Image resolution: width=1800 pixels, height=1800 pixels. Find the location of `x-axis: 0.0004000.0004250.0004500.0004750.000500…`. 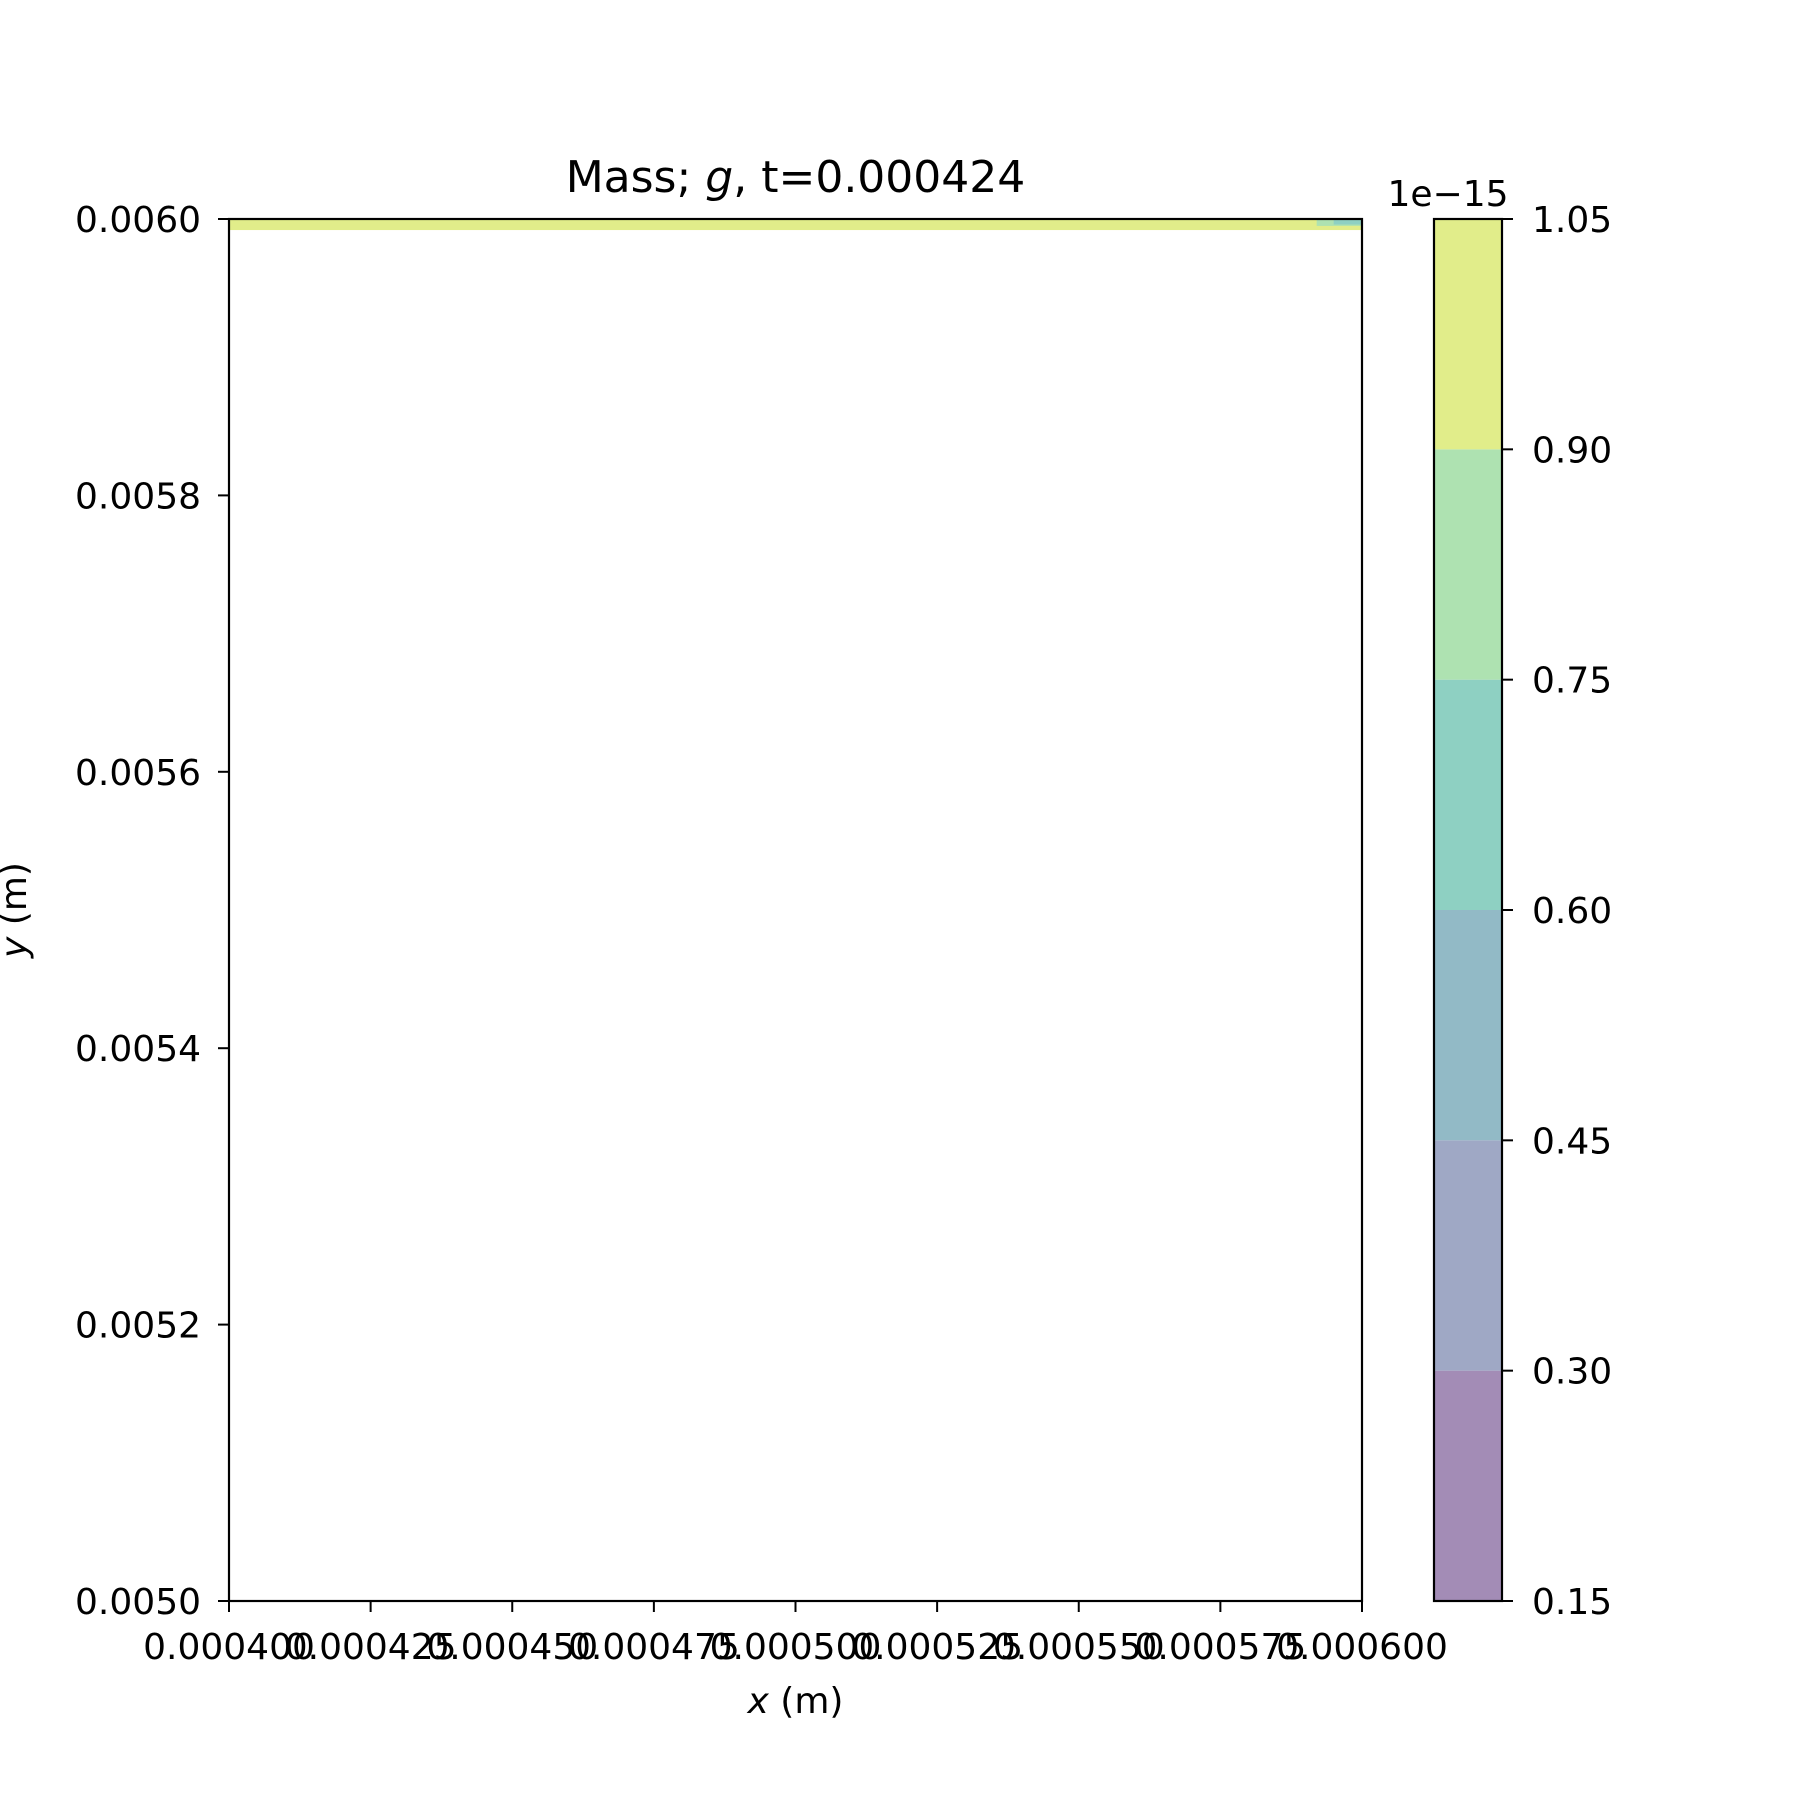

x-axis: 0.0004000.0004250.0004500.0004750.000500… is located at coordinates (795, 1634).